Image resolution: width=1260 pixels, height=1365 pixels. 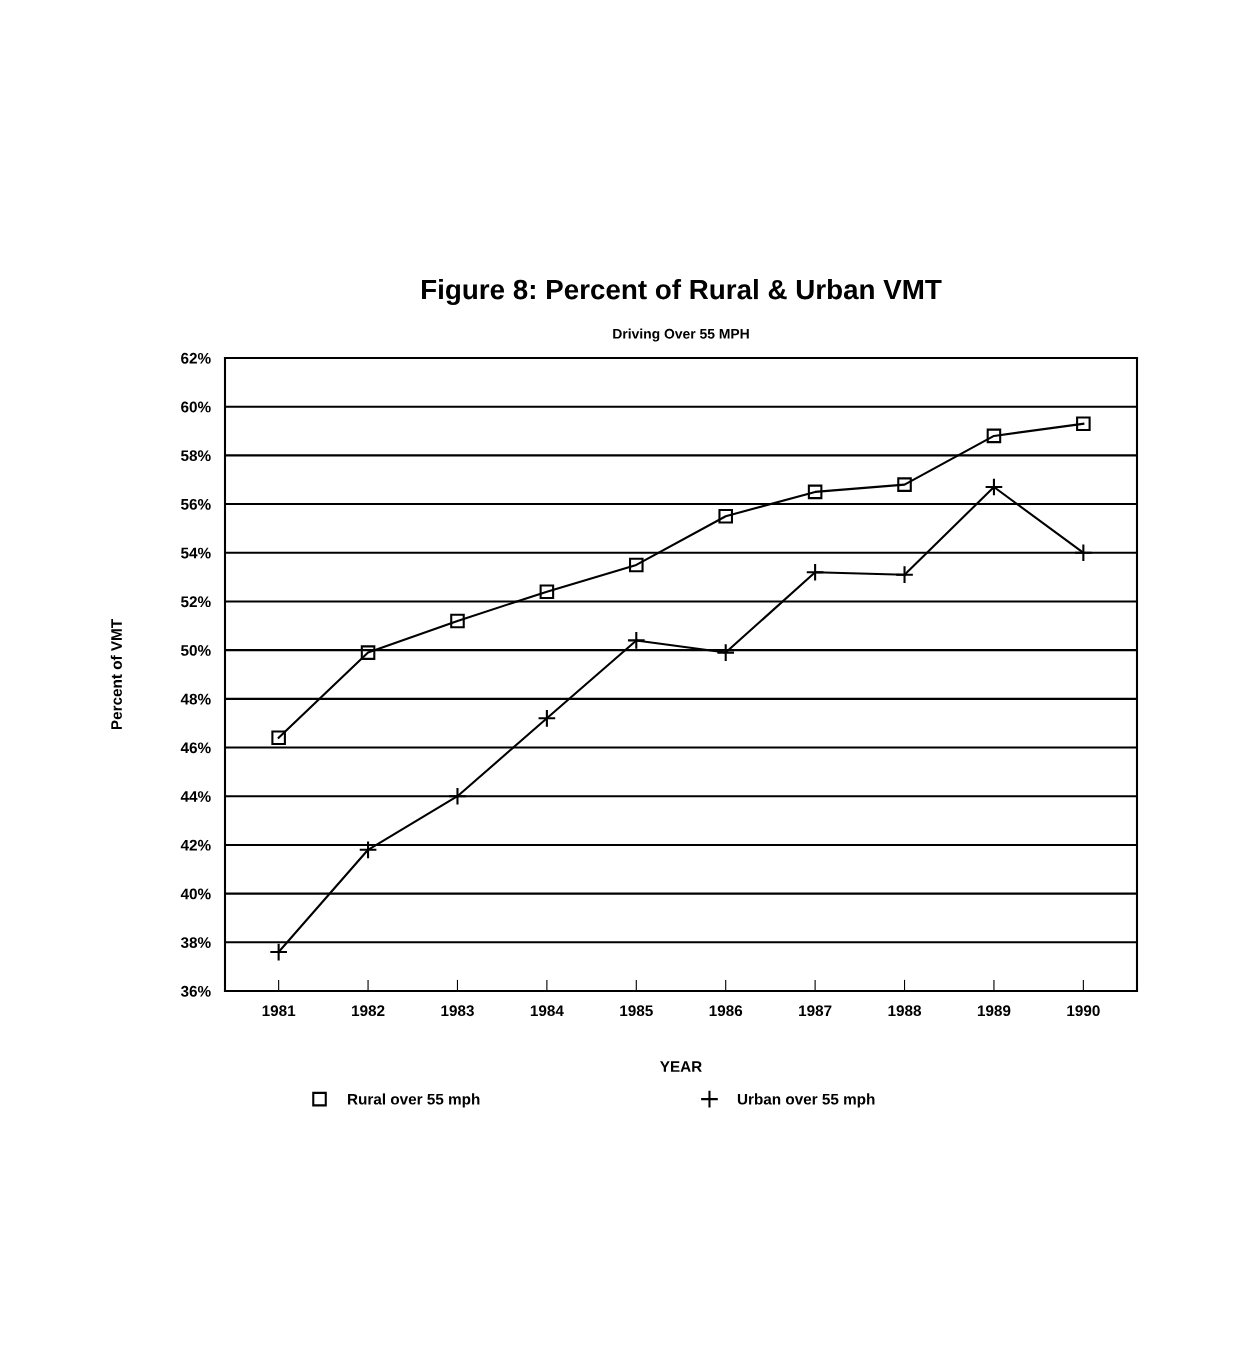 I want to click on x-tick-label: 1988, so click(x=905, y=1011).